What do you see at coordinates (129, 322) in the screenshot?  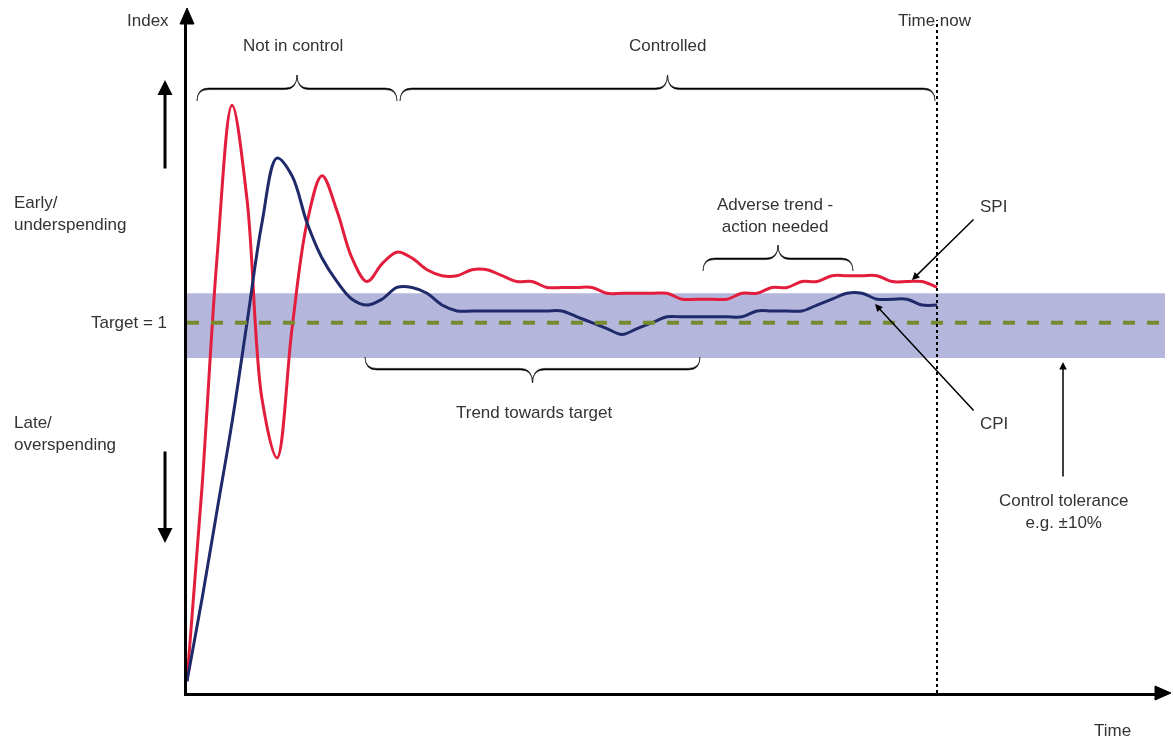 I see `ref-line-label: Target = 1` at bounding box center [129, 322].